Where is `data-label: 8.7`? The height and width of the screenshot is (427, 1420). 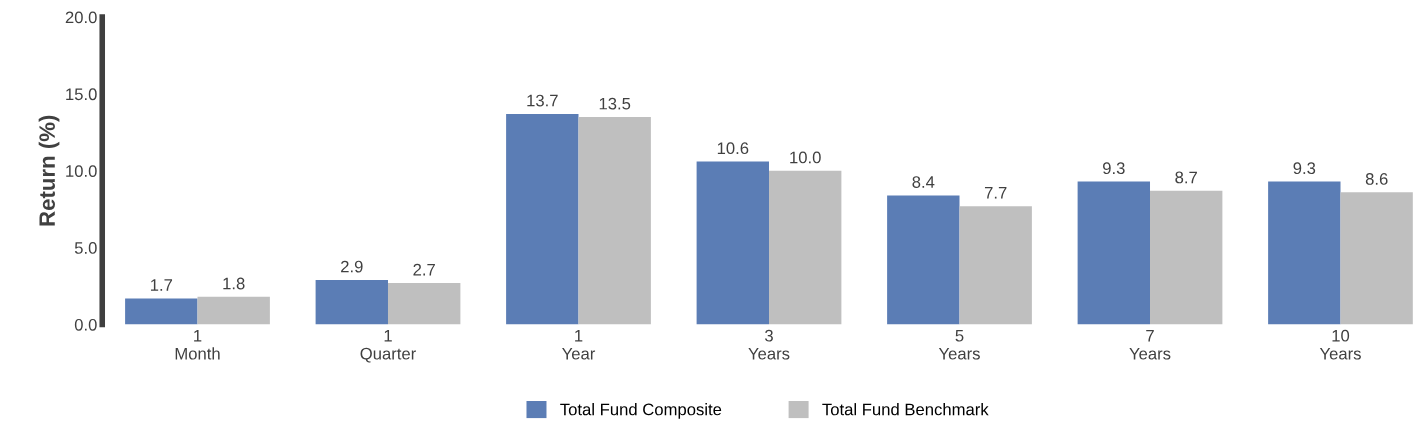
data-label: 8.7 is located at coordinates (1186, 177).